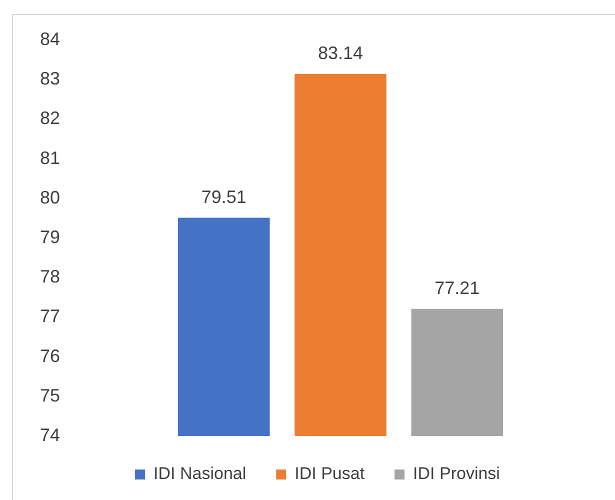 The image size is (615, 500). What do you see at coordinates (457, 288) in the screenshot?
I see `data-label: 77.21` at bounding box center [457, 288].